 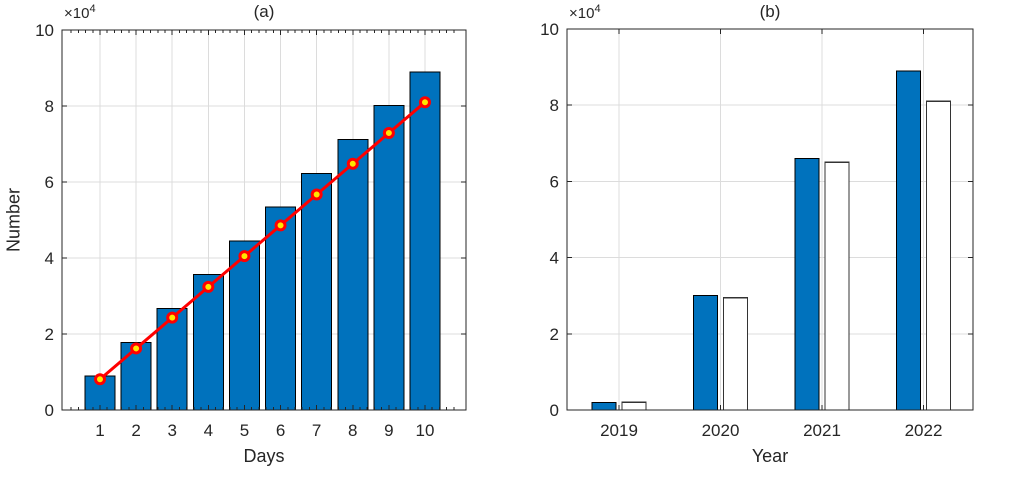 I want to click on bar-2021-blue-bars, so click(x=807, y=284).